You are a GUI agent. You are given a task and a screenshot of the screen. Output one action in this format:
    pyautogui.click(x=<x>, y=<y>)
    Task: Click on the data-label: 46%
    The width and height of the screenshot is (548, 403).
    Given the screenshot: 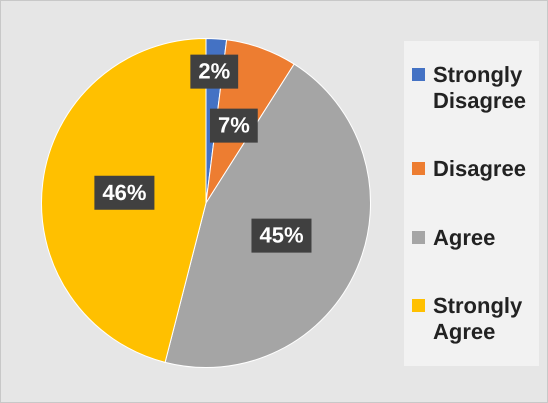 What is the action you would take?
    pyautogui.click(x=124, y=192)
    